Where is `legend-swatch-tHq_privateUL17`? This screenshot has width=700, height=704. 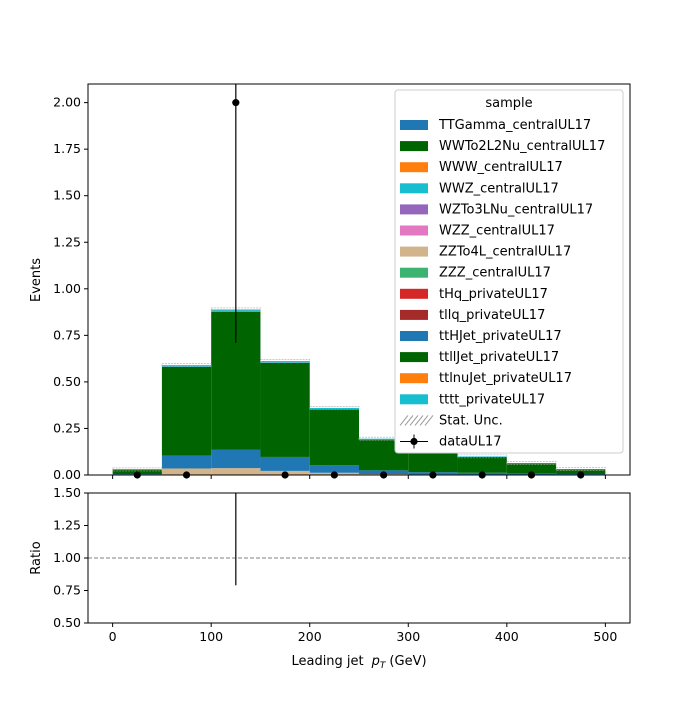 legend-swatch-tHq_privateUL17 is located at coordinates (414, 294).